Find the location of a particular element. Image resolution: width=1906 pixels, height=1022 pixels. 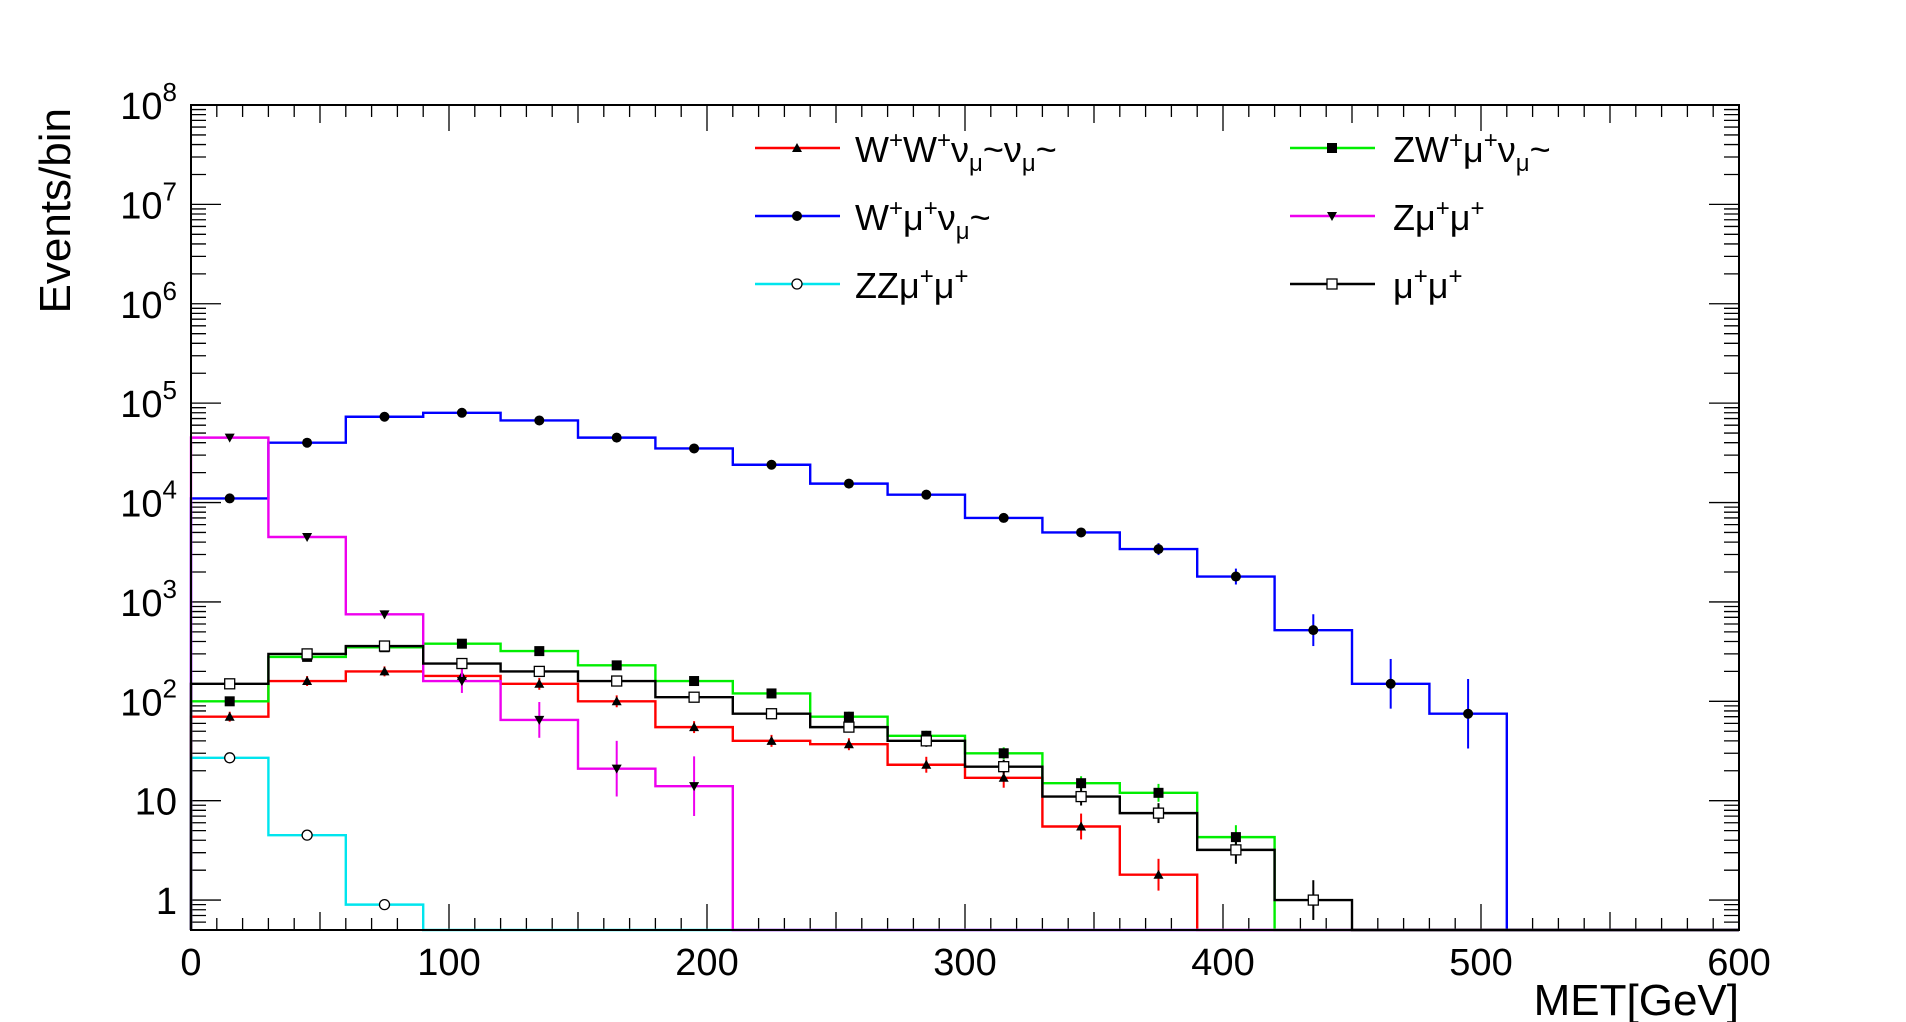

legend-entry-2: ZZμ+μ+ is located at coordinates (862, 284).